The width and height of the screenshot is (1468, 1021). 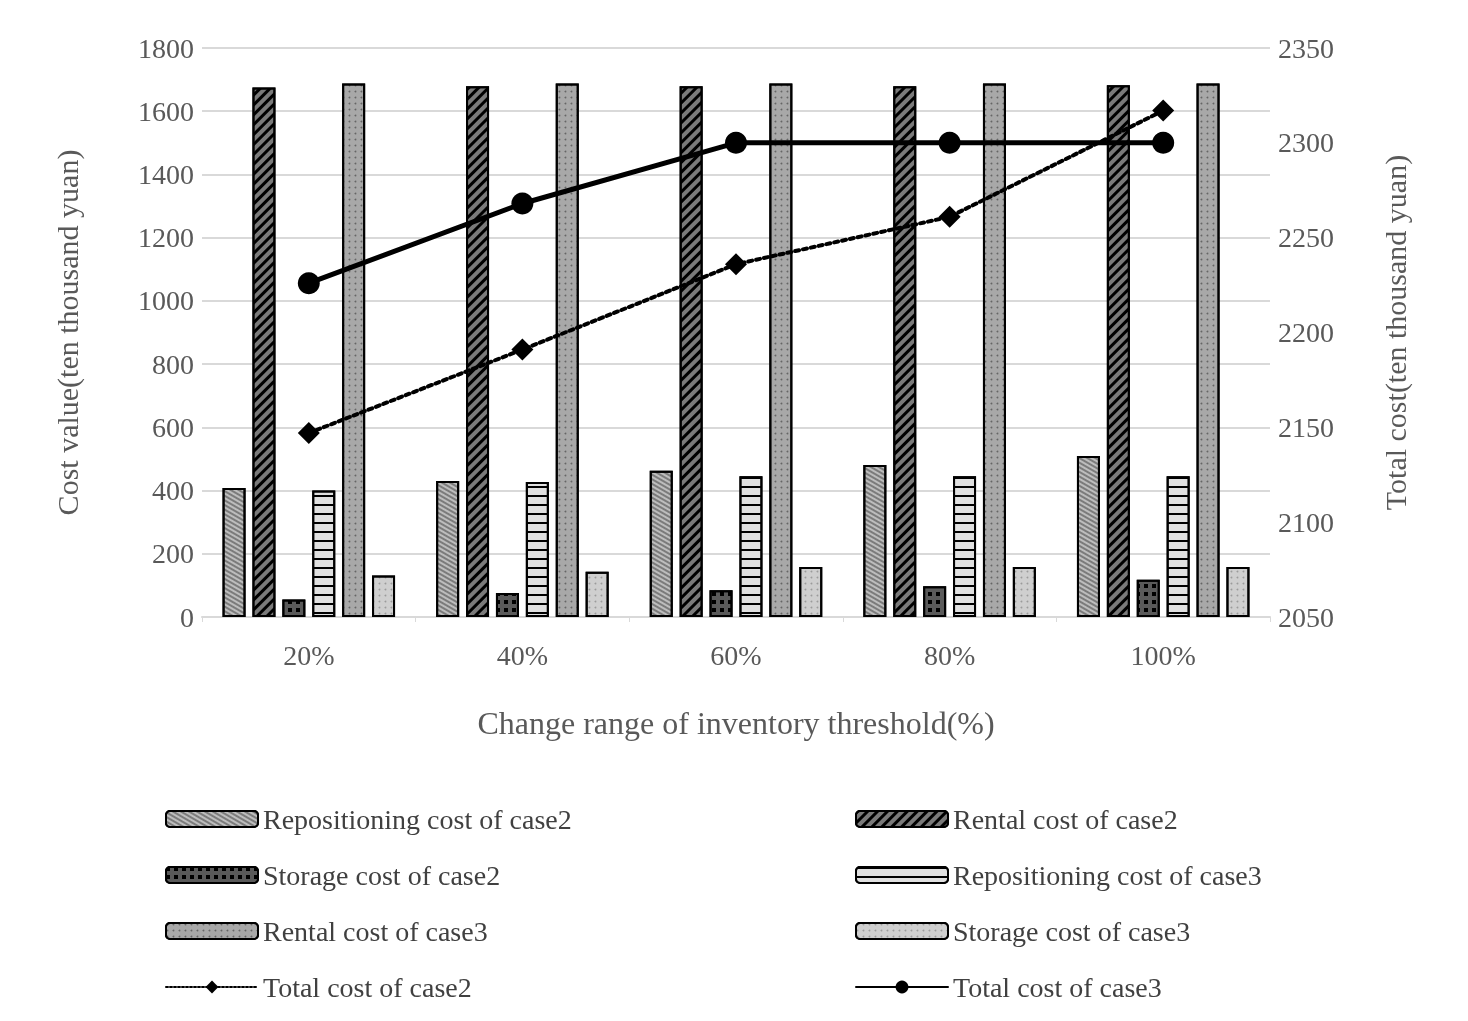 I want to click on y-tick-label: 1400, so click(x=166, y=174).